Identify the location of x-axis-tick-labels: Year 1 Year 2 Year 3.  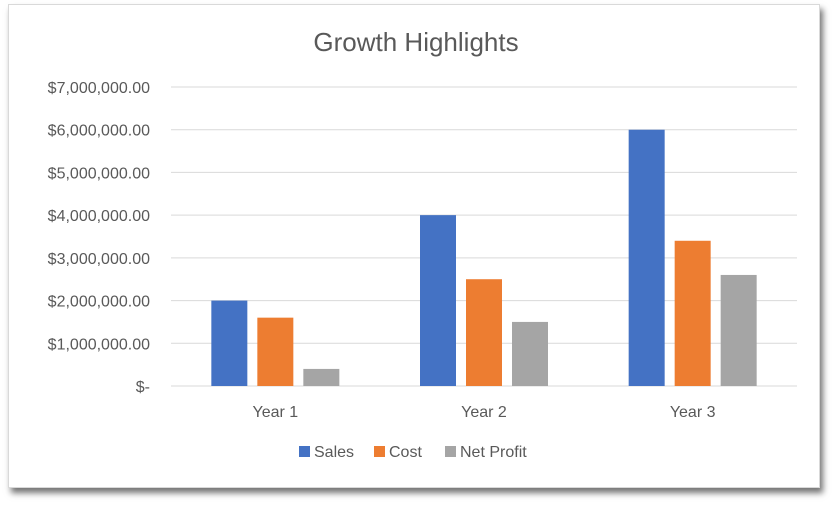
(483, 412).